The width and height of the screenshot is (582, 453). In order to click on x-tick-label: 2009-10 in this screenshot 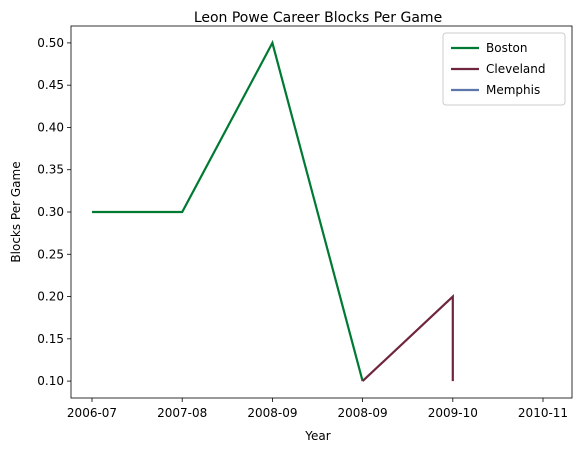, I will do `click(453, 413)`.